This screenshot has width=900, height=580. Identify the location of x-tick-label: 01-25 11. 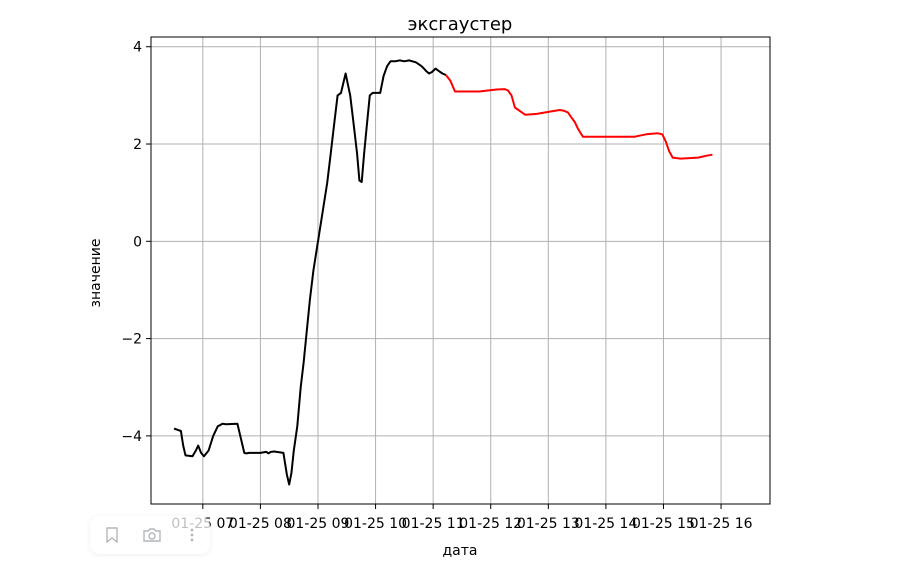
(433, 524).